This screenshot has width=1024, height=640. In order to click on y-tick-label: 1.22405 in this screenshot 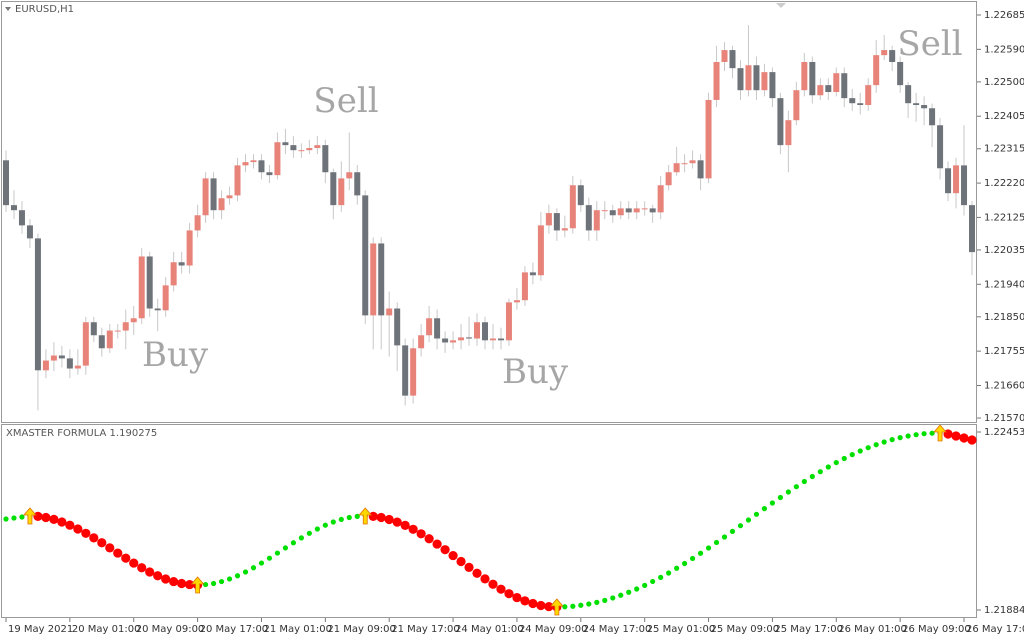, I will do `click(1004, 116)`.